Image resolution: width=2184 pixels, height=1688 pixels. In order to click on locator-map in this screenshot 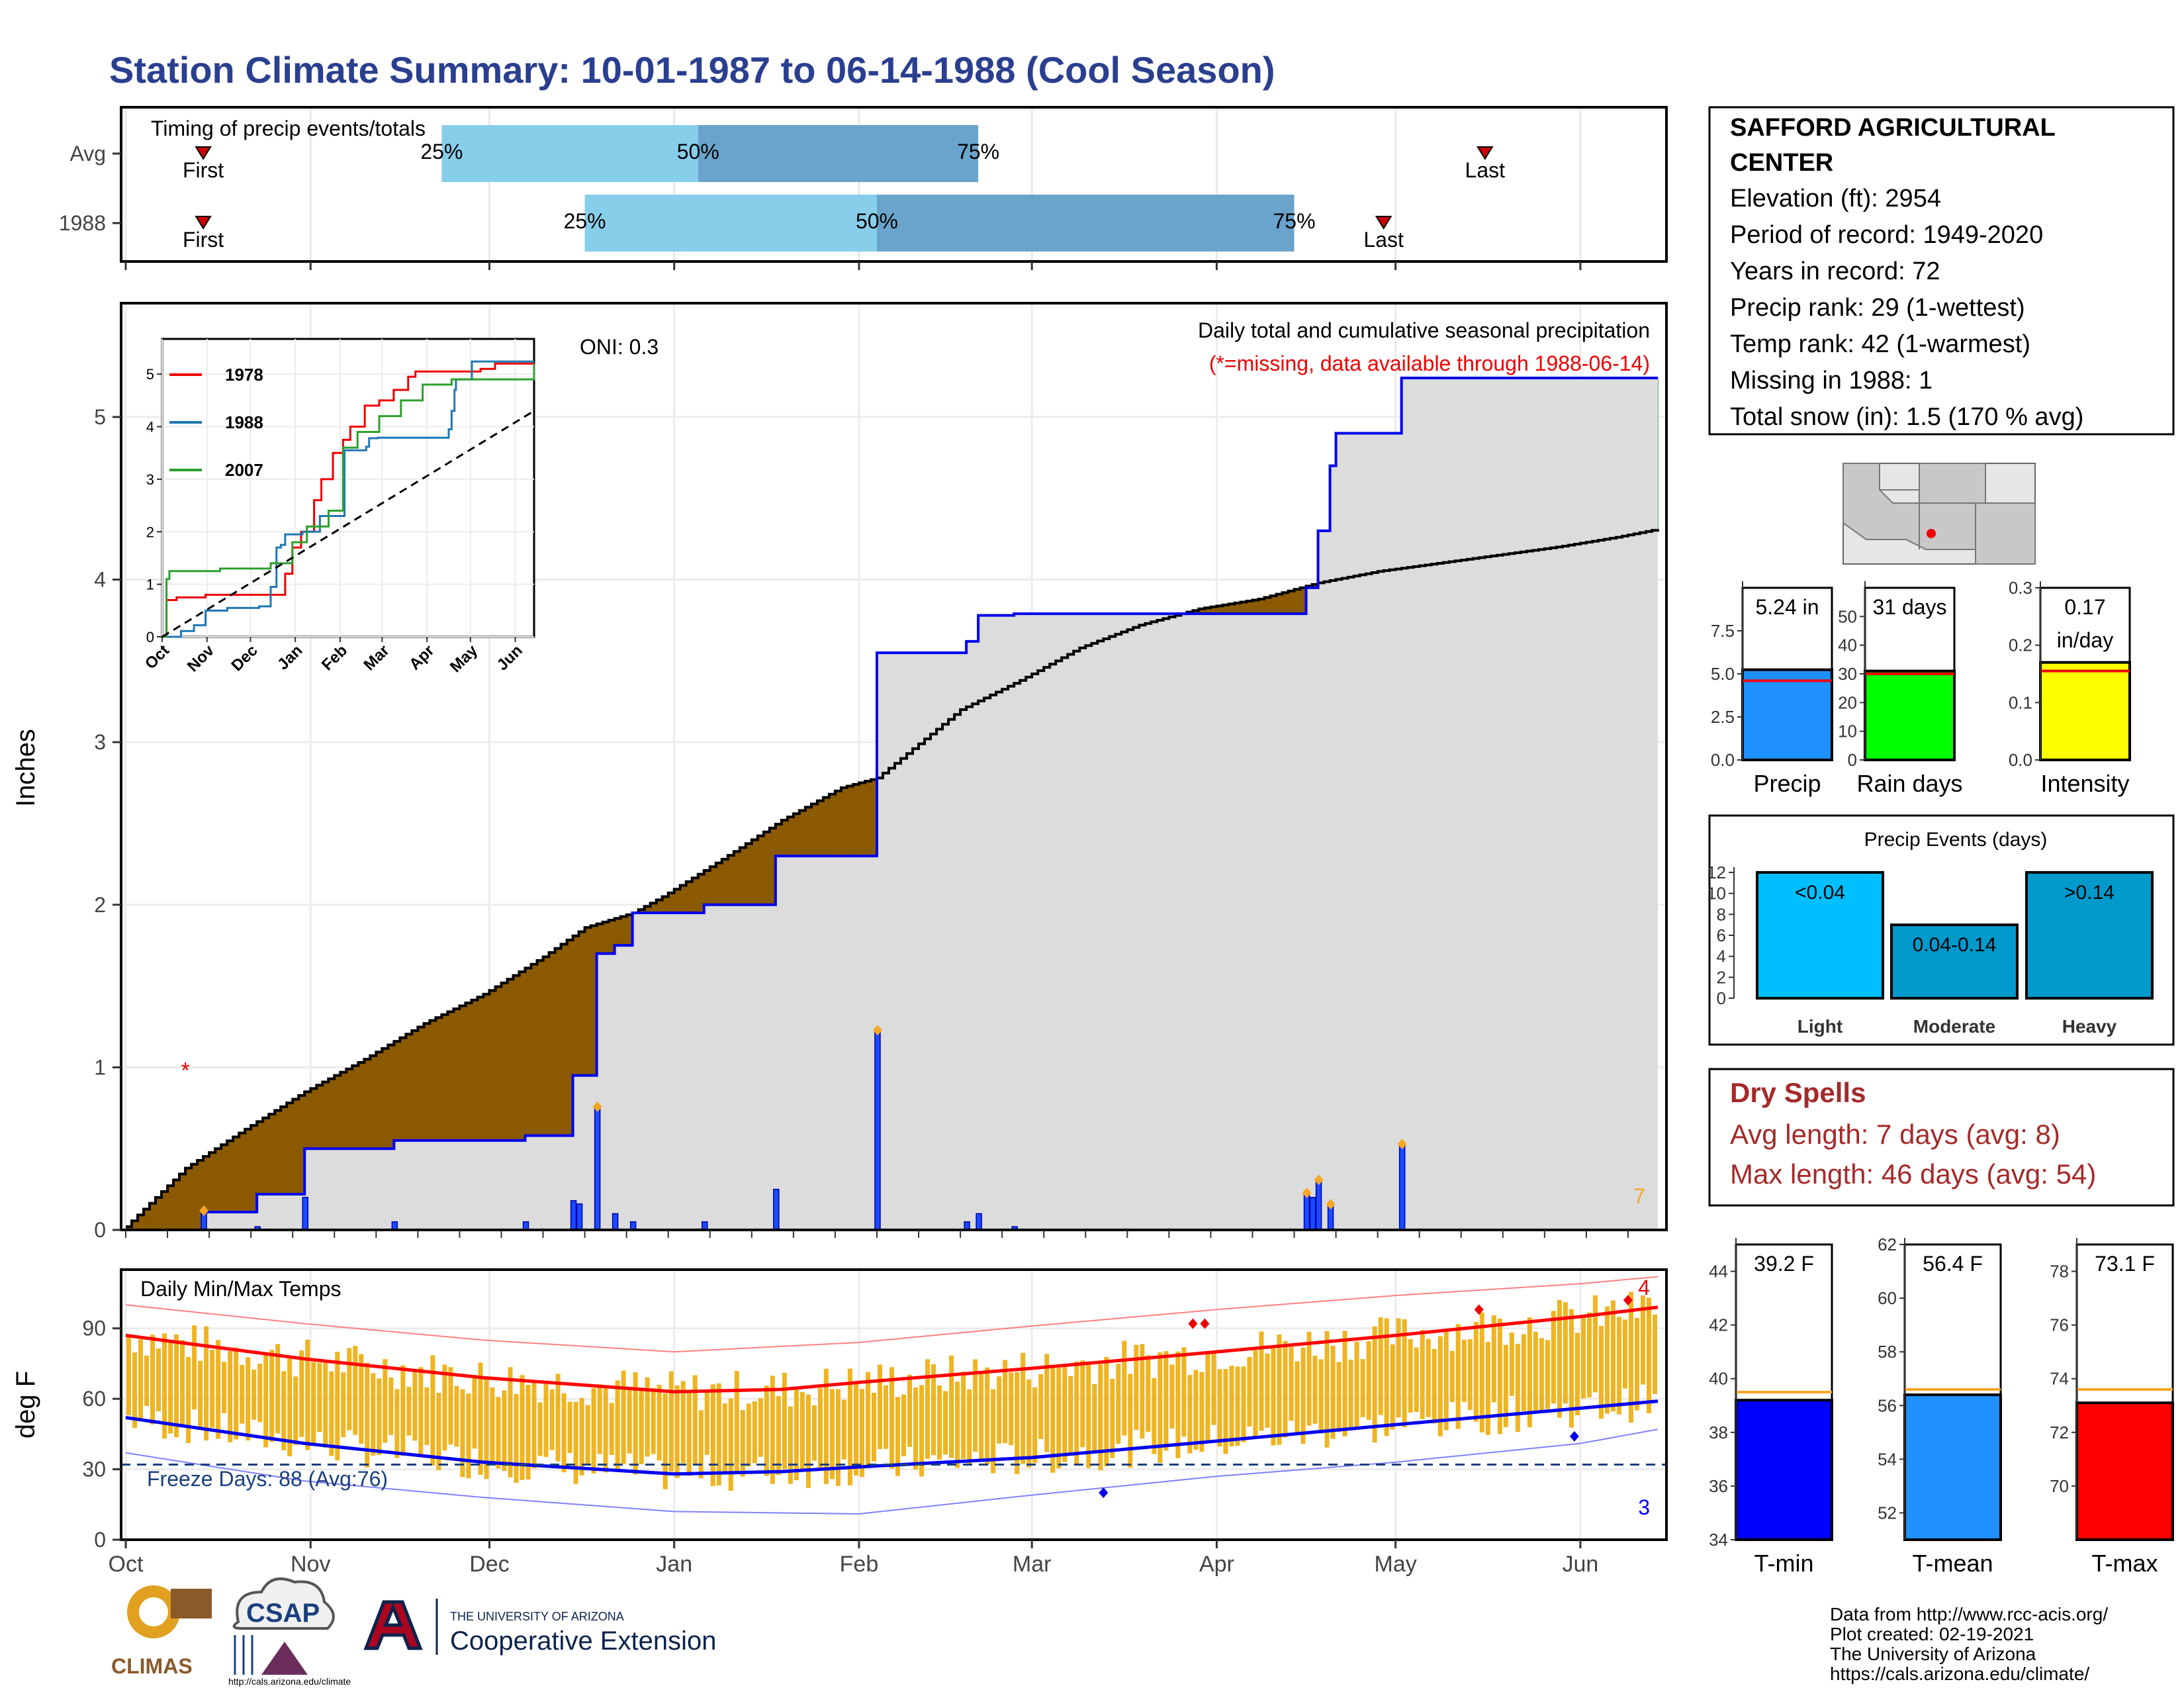, I will do `click(1940, 514)`.